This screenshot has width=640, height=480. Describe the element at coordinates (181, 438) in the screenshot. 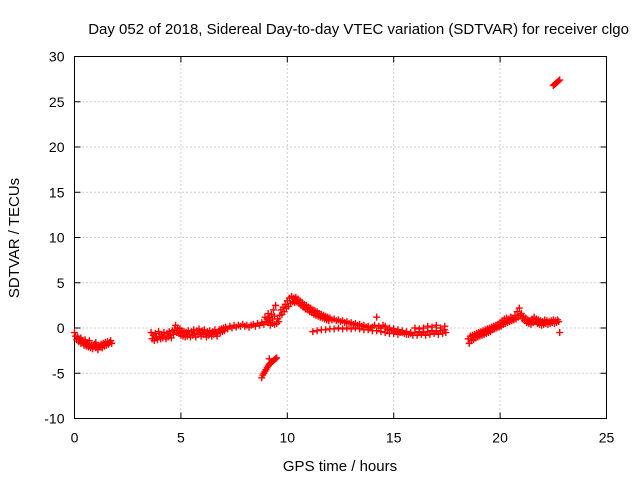

I see `x-tick-label: 5` at that location.